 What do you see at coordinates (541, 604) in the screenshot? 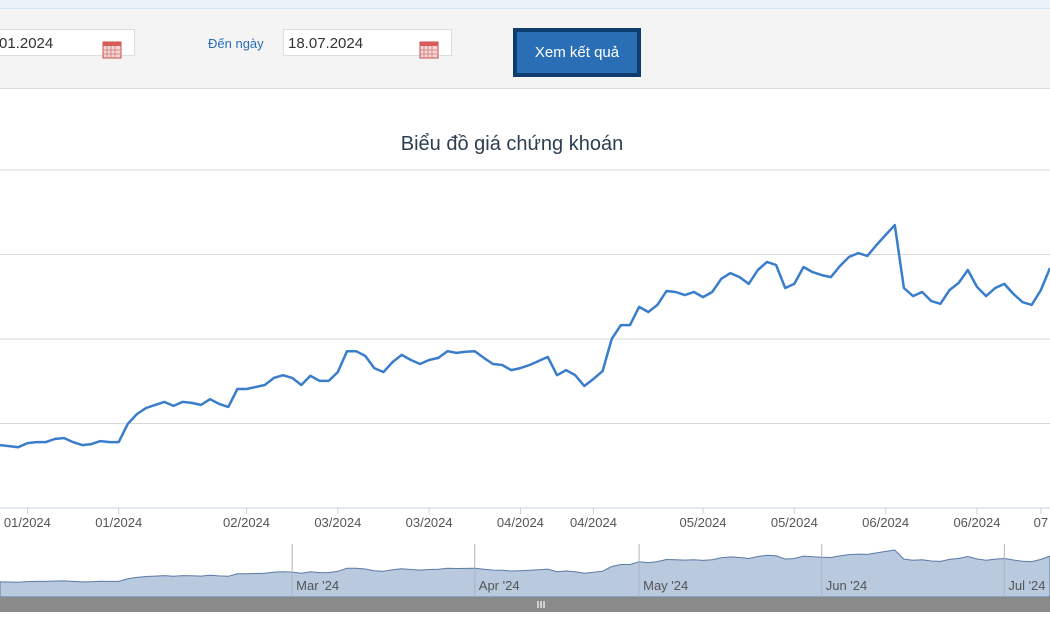
I see `scrollbar-grip` at bounding box center [541, 604].